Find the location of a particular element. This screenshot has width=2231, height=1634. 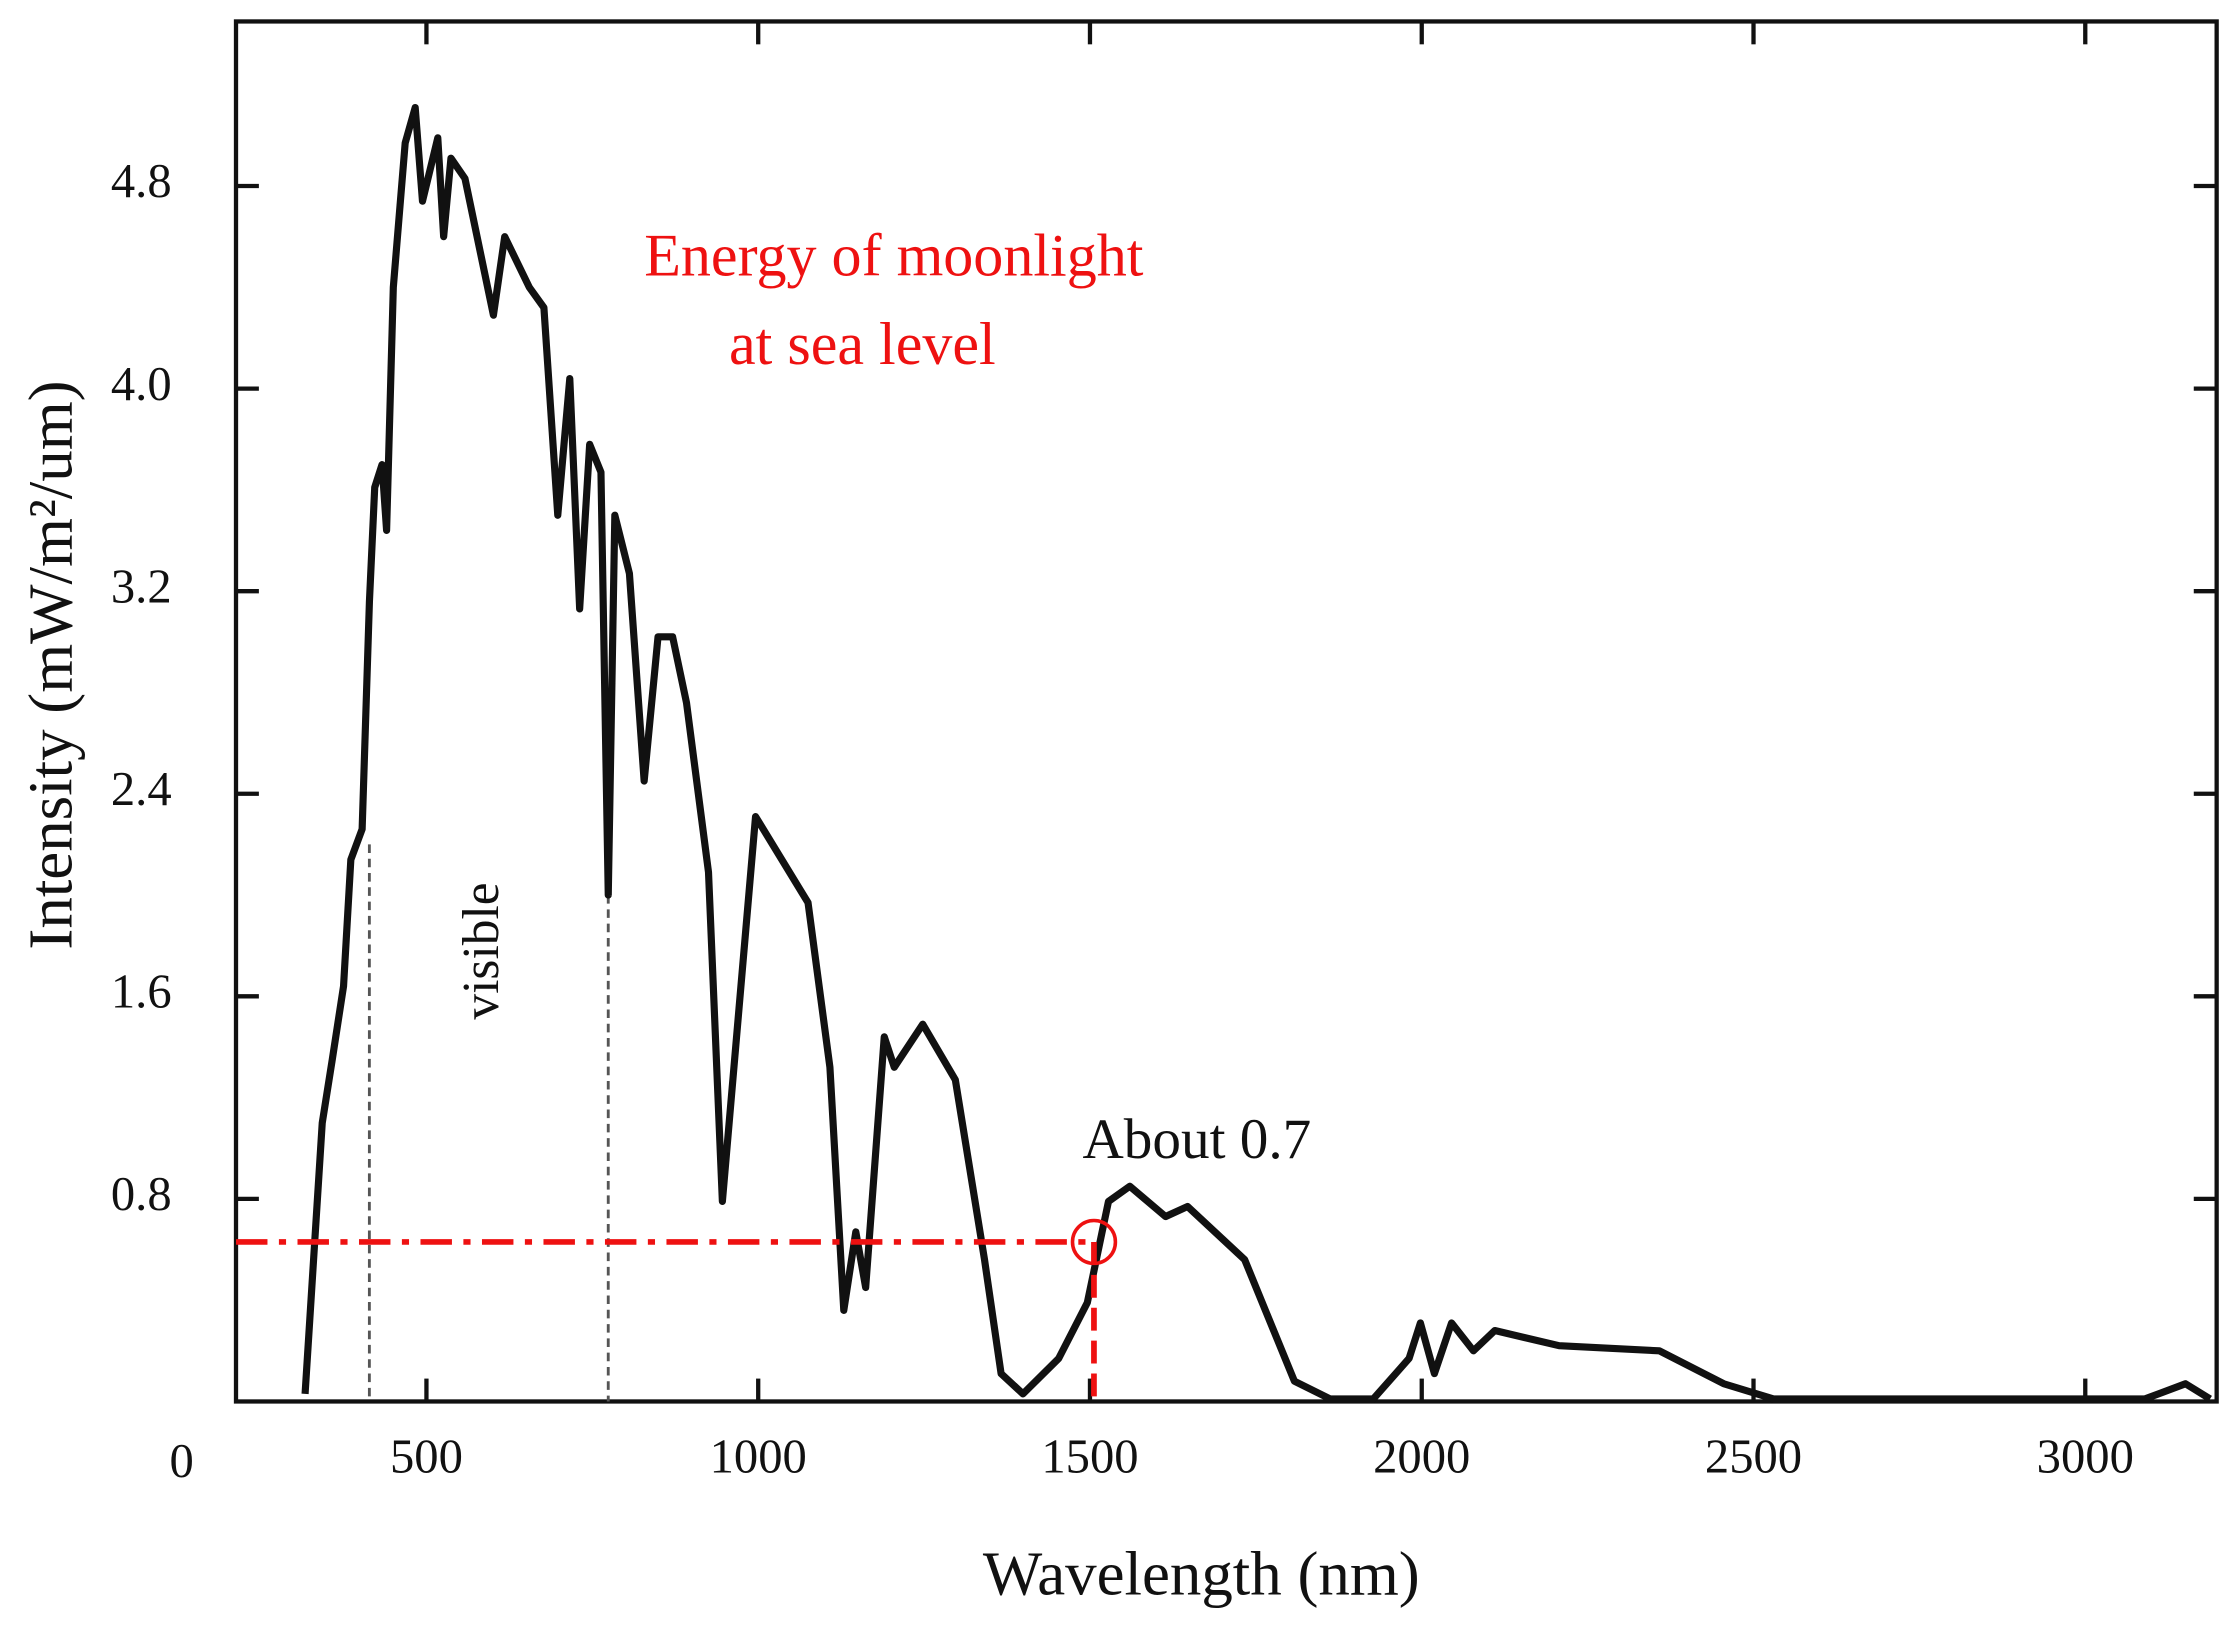

x-tick-label: 500 is located at coordinates (426, 1457).